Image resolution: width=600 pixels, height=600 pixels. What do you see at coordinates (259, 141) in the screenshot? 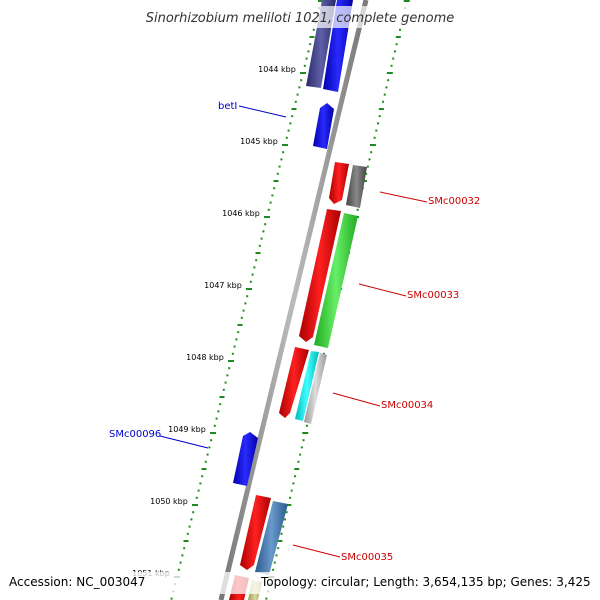
I see `tick-label: 1045 kbp` at bounding box center [259, 141].